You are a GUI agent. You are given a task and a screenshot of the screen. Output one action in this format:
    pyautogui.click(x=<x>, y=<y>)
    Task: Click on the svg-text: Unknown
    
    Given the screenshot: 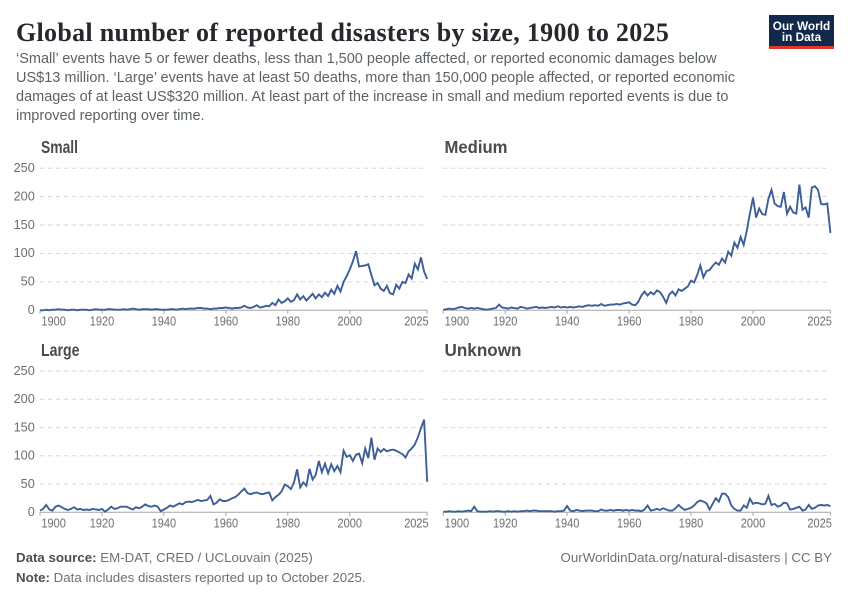 What is the action you would take?
    pyautogui.click(x=483, y=350)
    